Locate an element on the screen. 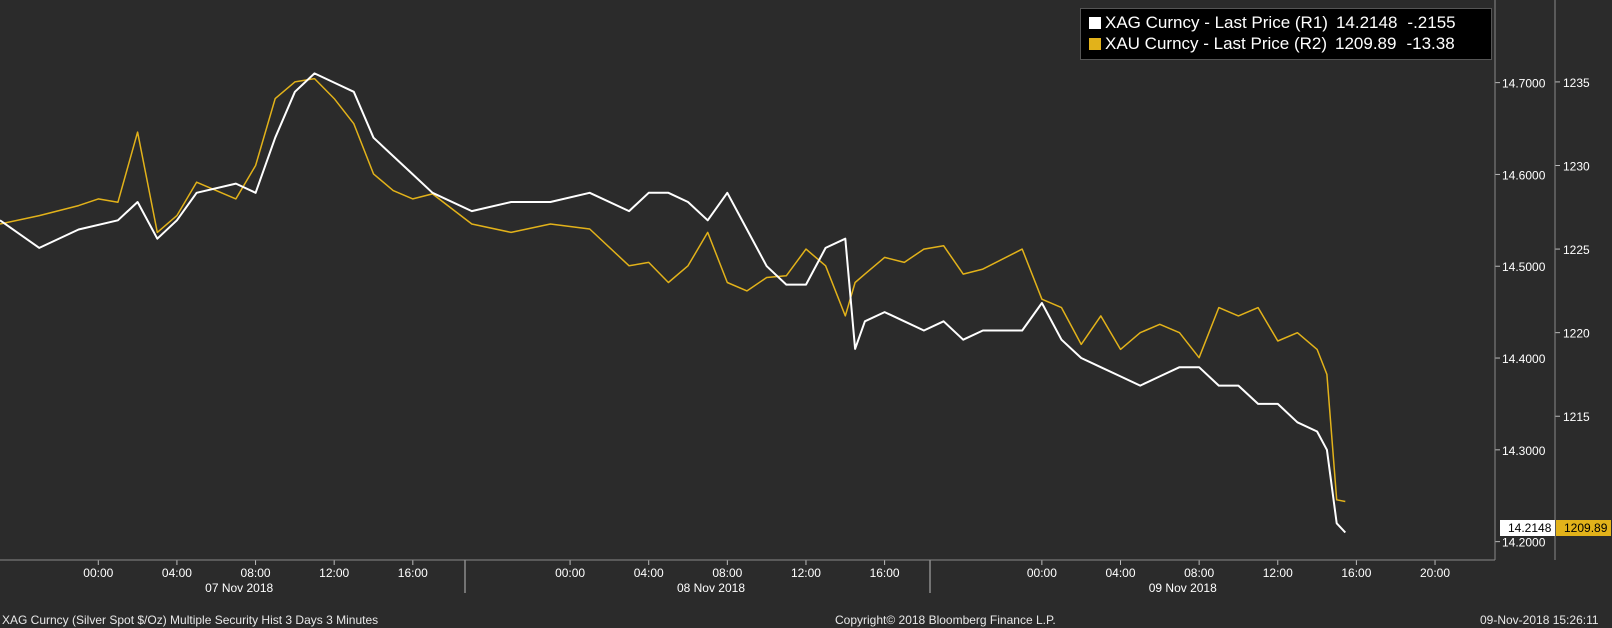 This screenshot has width=1612, height=628. legend-label: XAU Curncy - Last Price (R2) is located at coordinates (1216, 43).